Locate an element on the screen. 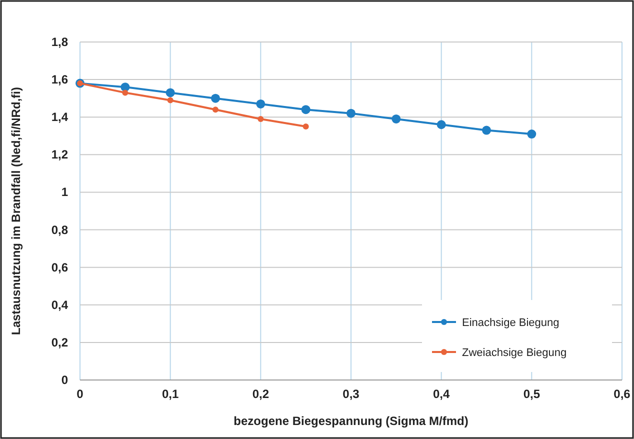 The width and height of the screenshot is (634, 439). y-tick-label: 0 is located at coordinates (64, 380).